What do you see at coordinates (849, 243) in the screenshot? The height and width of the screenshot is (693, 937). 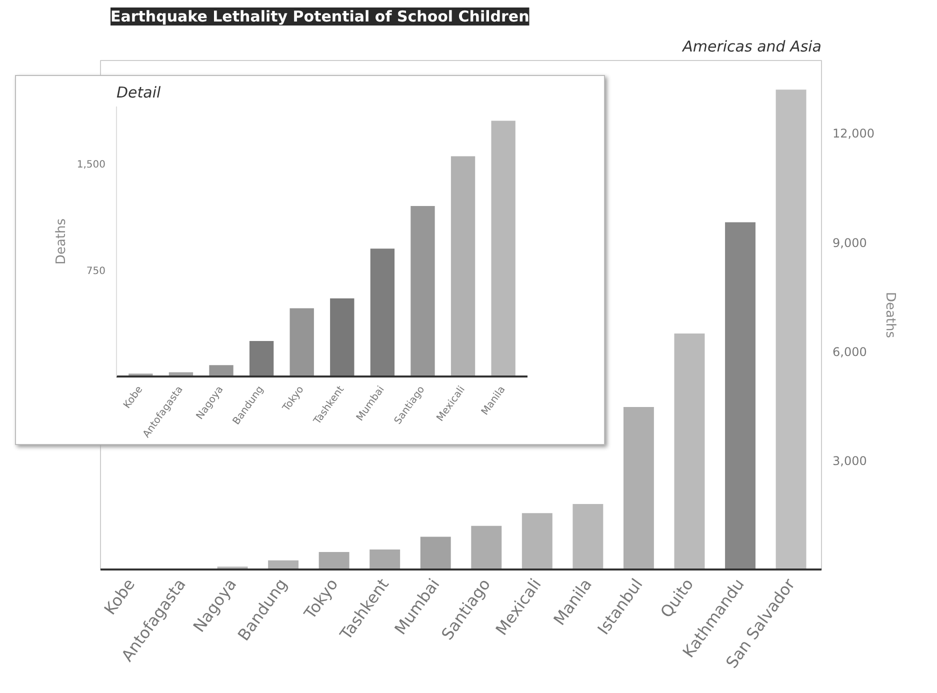 I see `y-tick-label: 9,000` at bounding box center [849, 243].